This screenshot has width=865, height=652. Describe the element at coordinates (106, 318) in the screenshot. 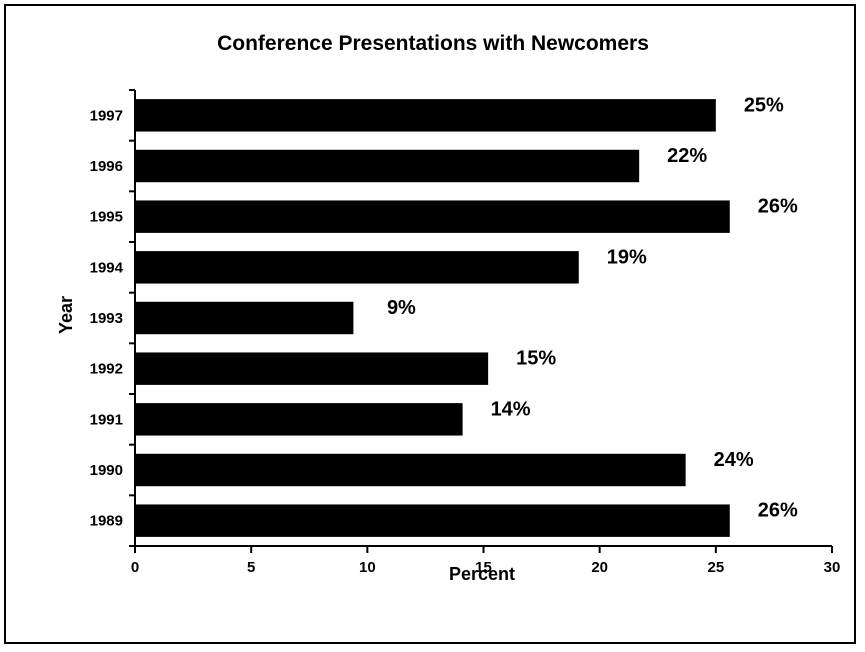

I see `y-tick-label: 1993` at that location.